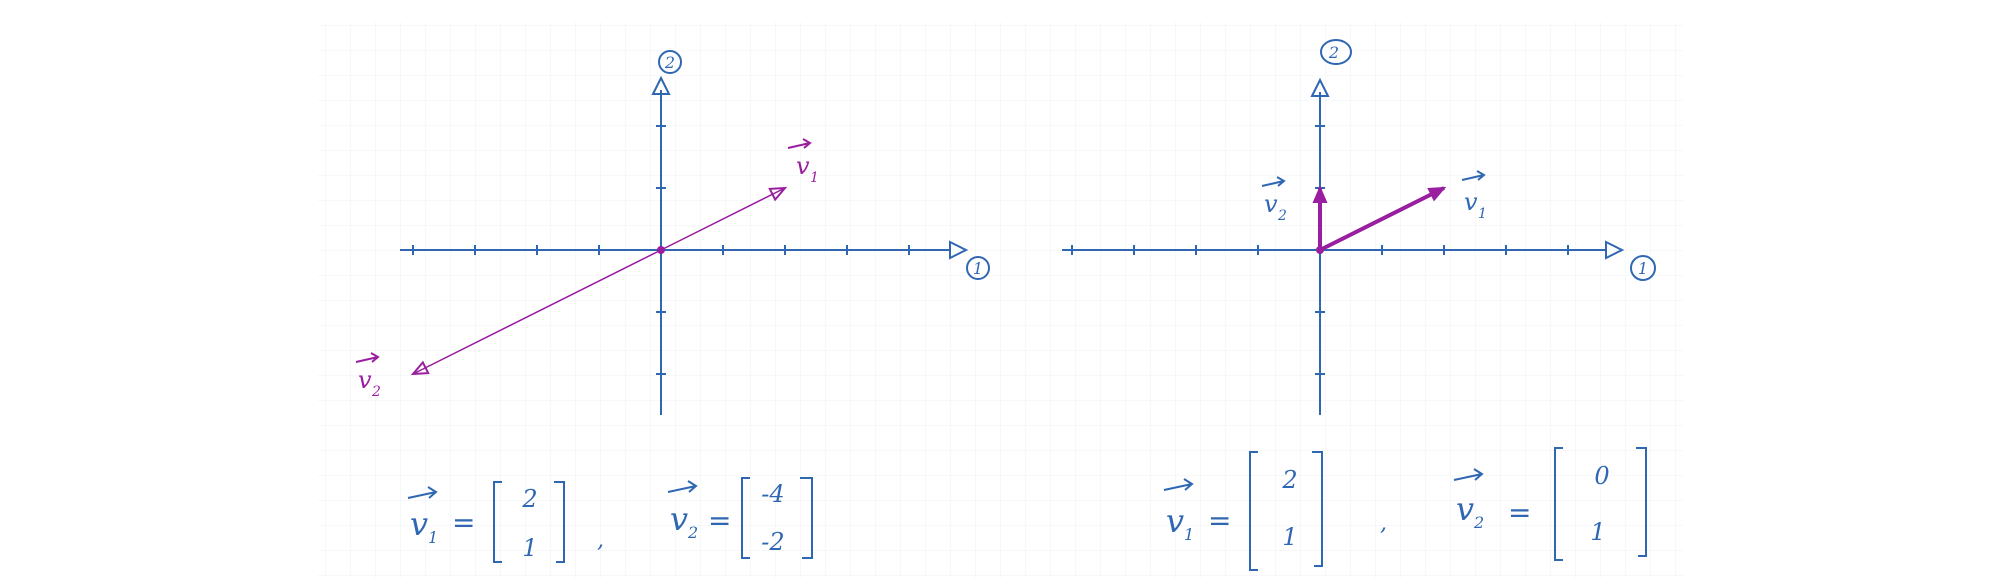  I want to click on left-axis-1-circle, so click(978, 268).